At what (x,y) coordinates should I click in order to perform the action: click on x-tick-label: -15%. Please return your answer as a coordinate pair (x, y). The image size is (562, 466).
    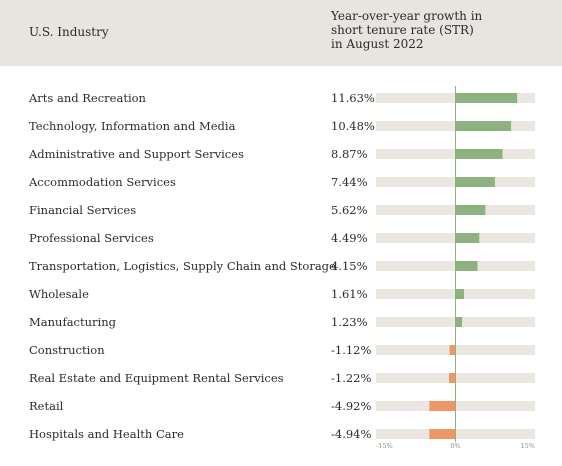
    Looking at the image, I should click on (384, 446).